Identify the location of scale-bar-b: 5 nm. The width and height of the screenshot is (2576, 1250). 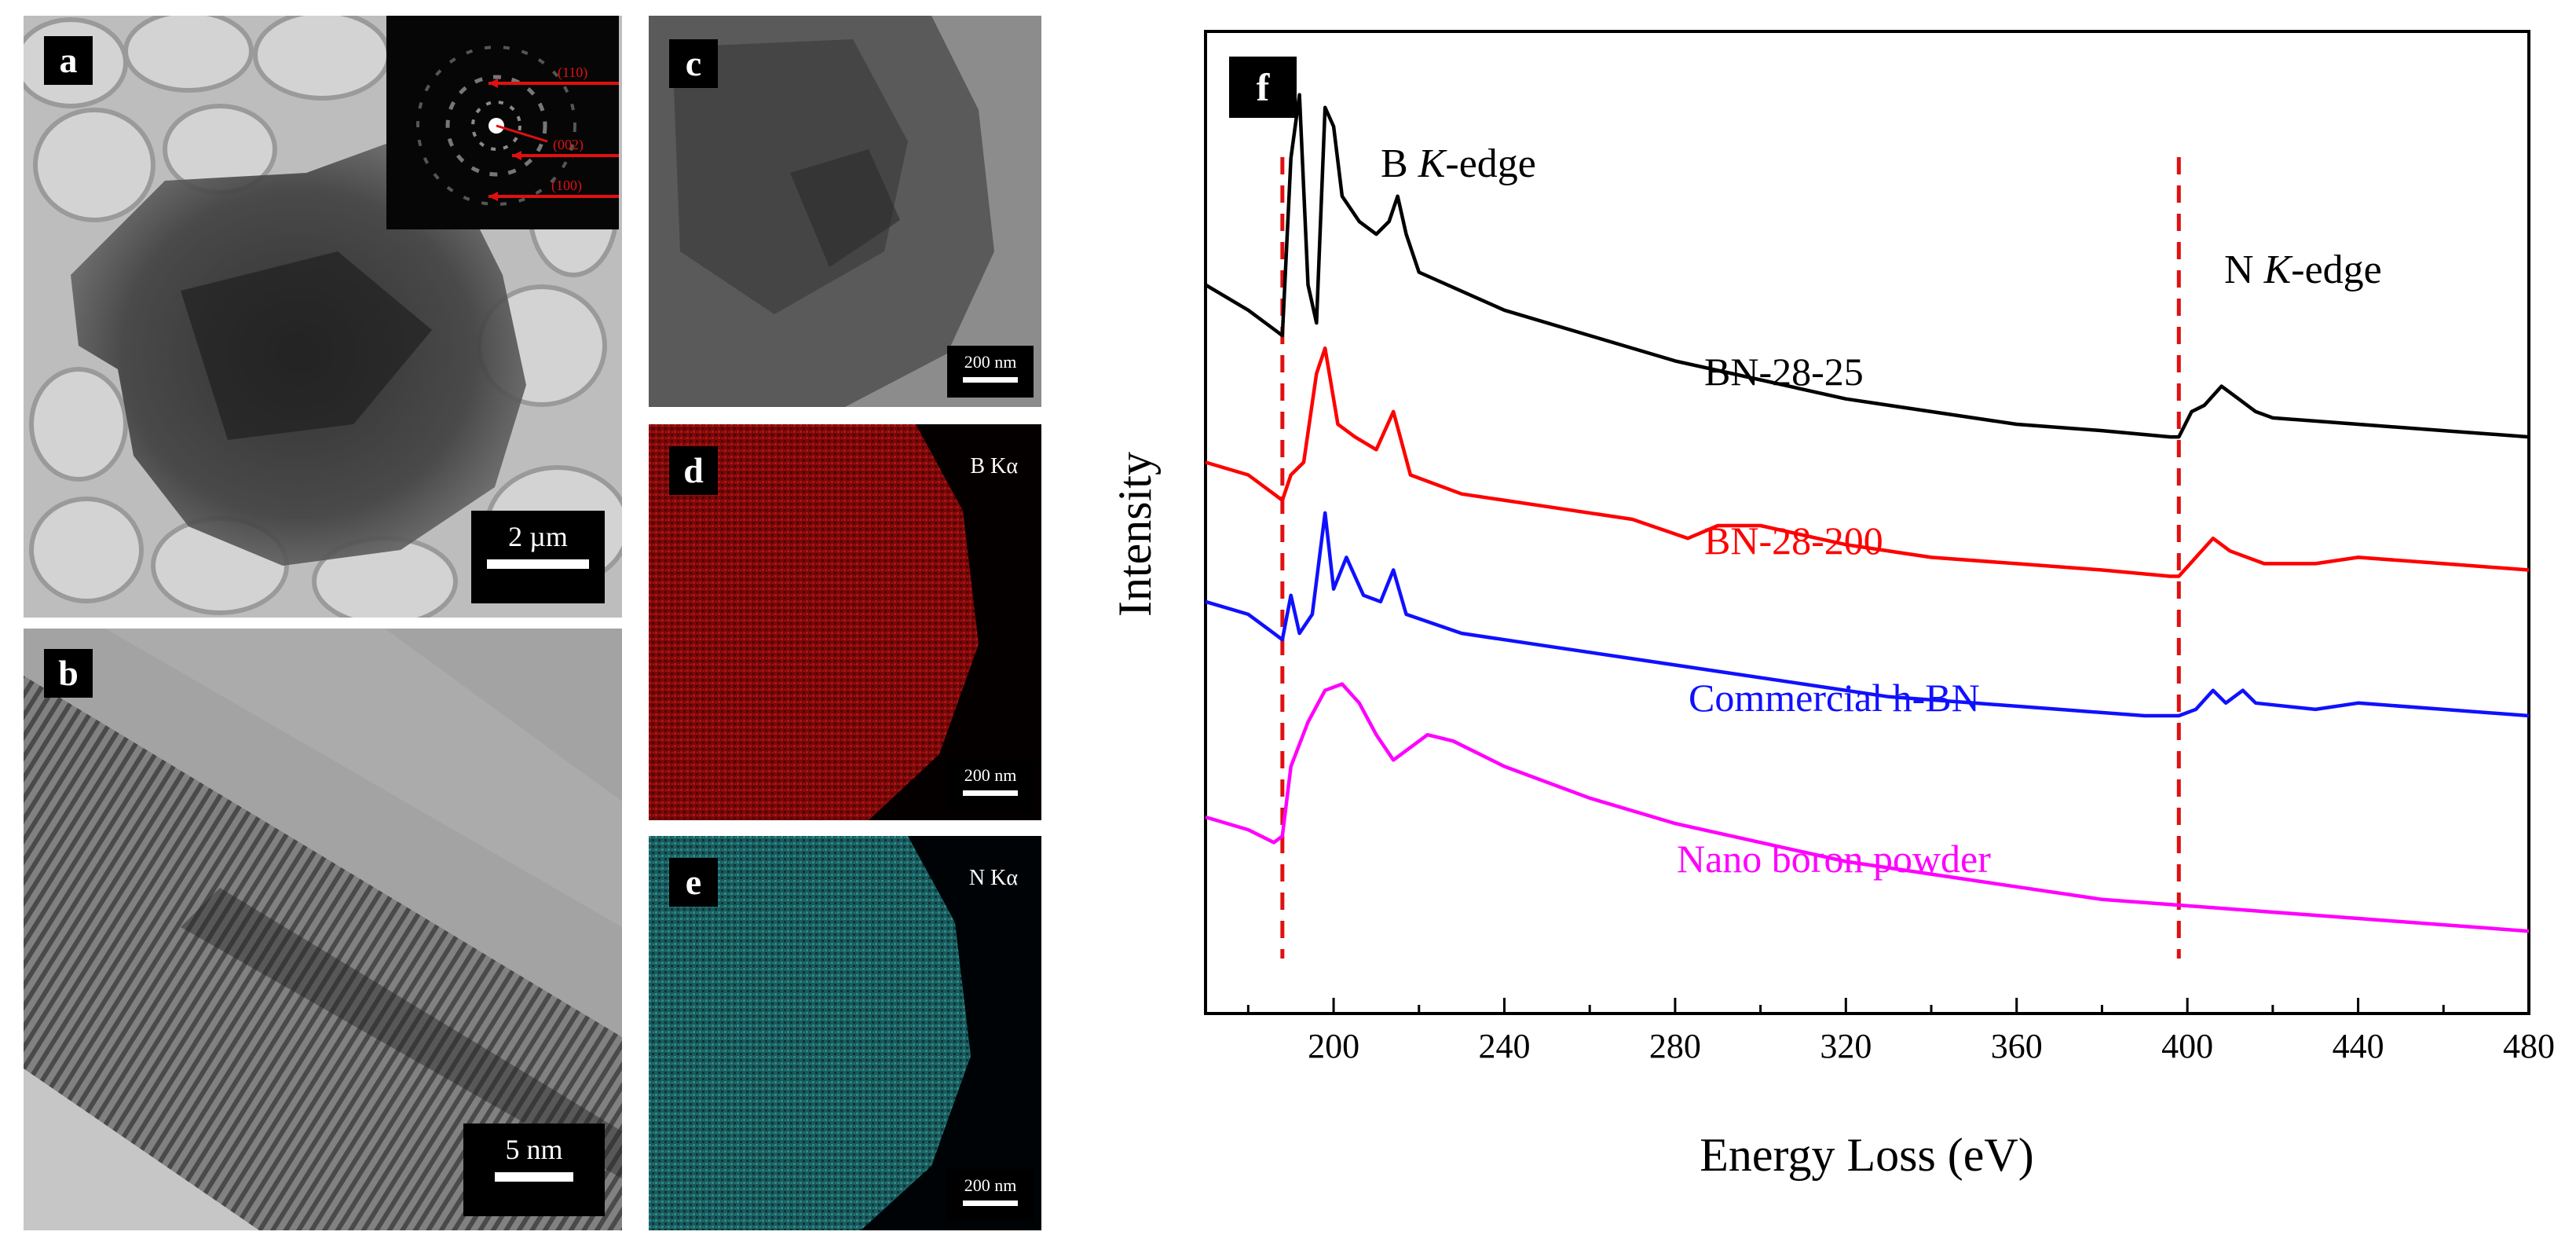
(534, 1170).